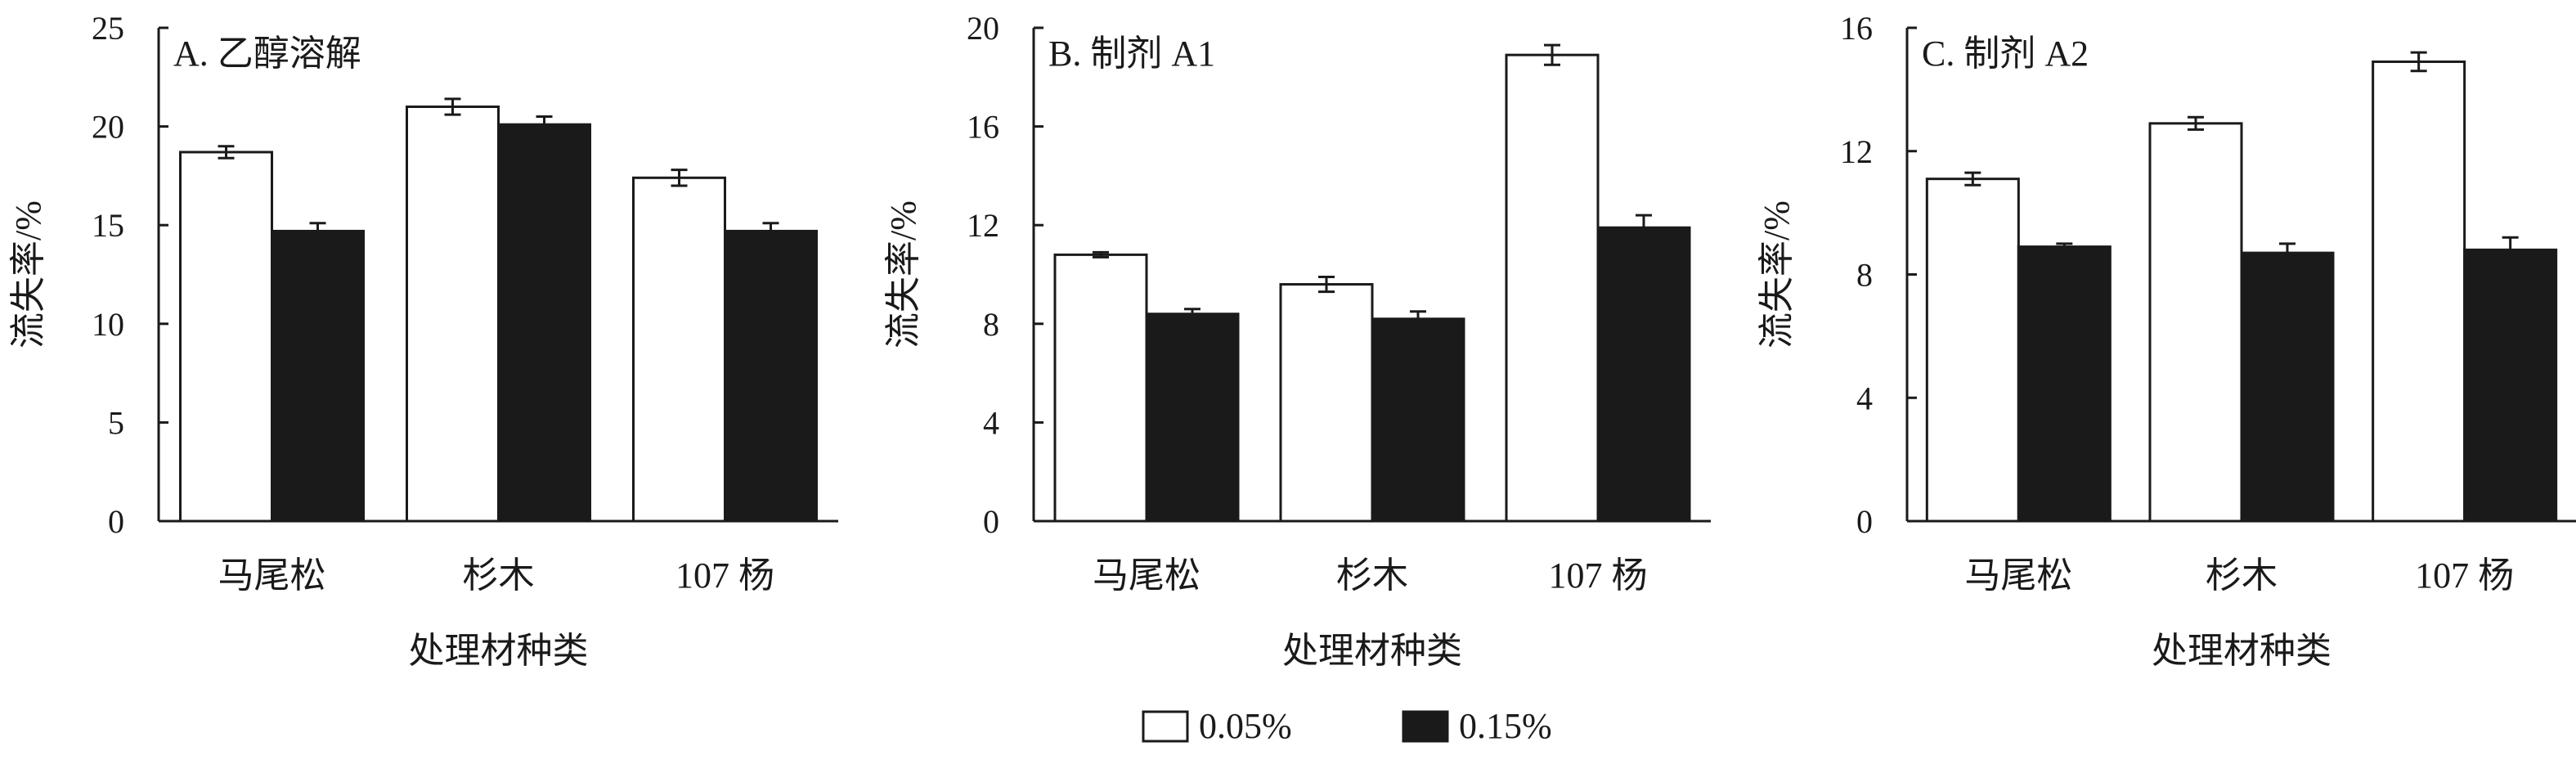 This screenshot has width=2576, height=760. What do you see at coordinates (108, 225) in the screenshot?
I see `y-tick-label: 15` at bounding box center [108, 225].